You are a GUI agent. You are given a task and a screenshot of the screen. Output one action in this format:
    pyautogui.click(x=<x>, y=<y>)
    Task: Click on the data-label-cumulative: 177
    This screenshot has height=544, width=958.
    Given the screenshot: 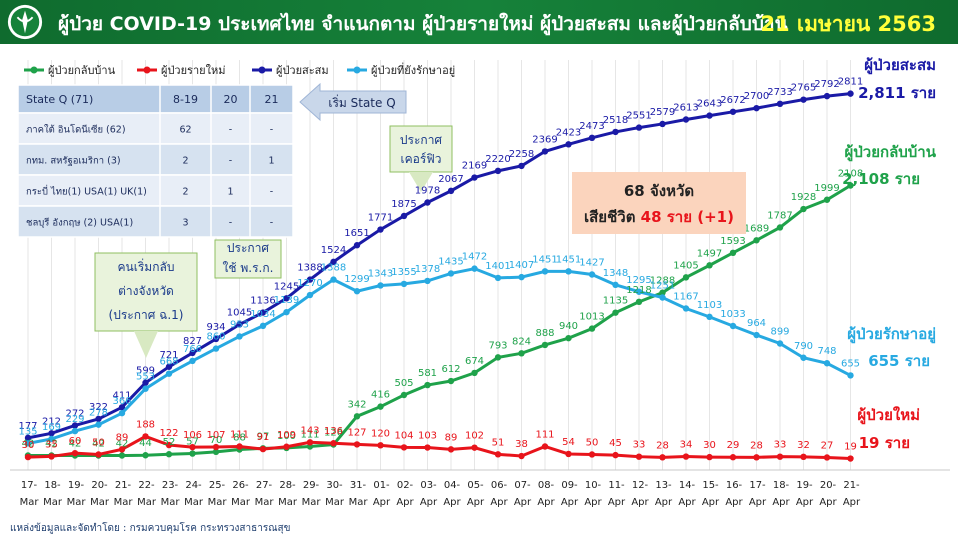 What is the action you would take?
    pyautogui.click(x=27, y=426)
    